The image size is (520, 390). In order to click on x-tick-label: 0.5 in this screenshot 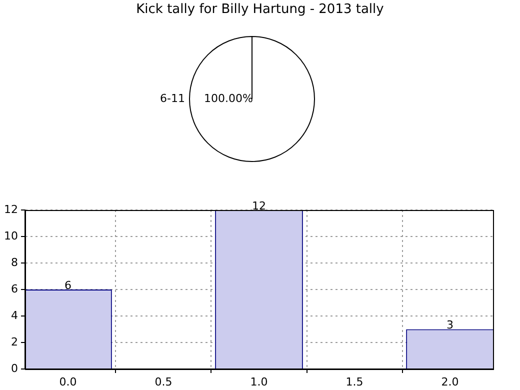, I will do `click(163, 381)`.